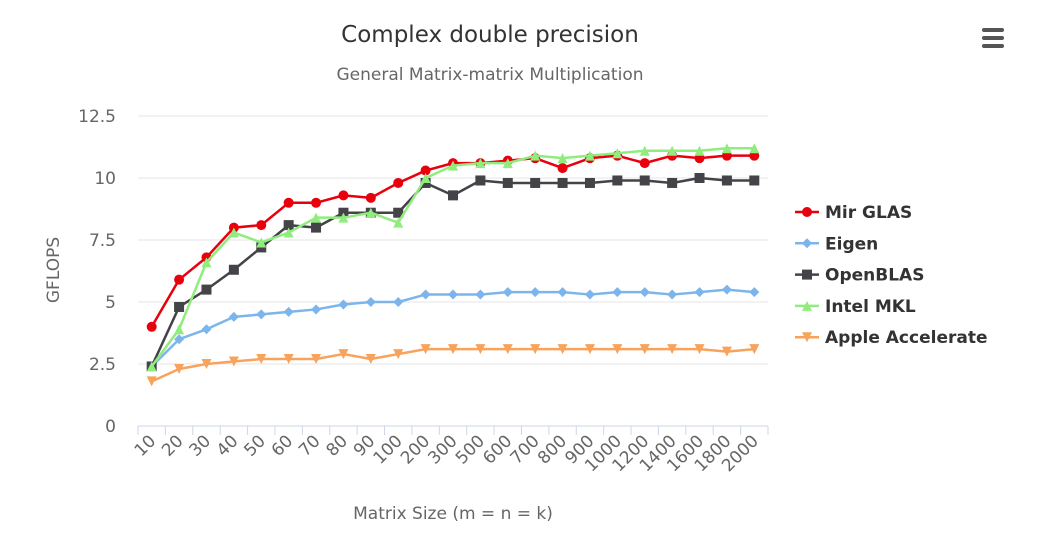 The height and width of the screenshot is (544, 1057). I want to click on legend-marker-mir-glas, so click(807, 212).